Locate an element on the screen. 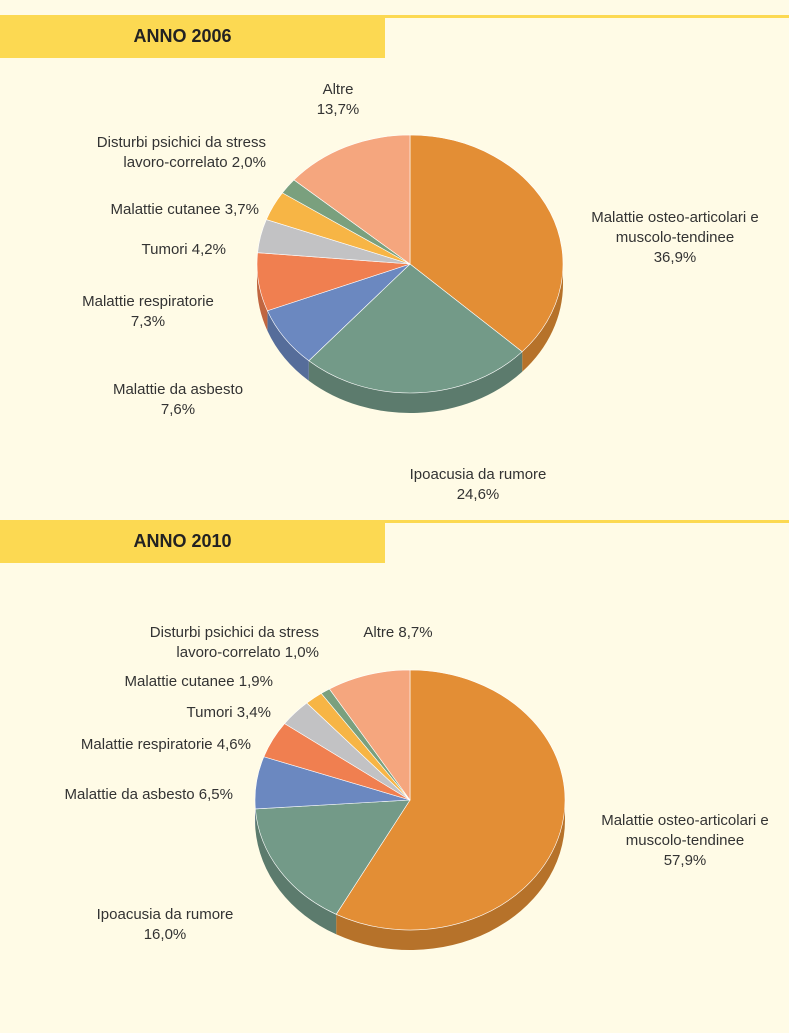  value-label: 13,7% is located at coordinates (338, 109).